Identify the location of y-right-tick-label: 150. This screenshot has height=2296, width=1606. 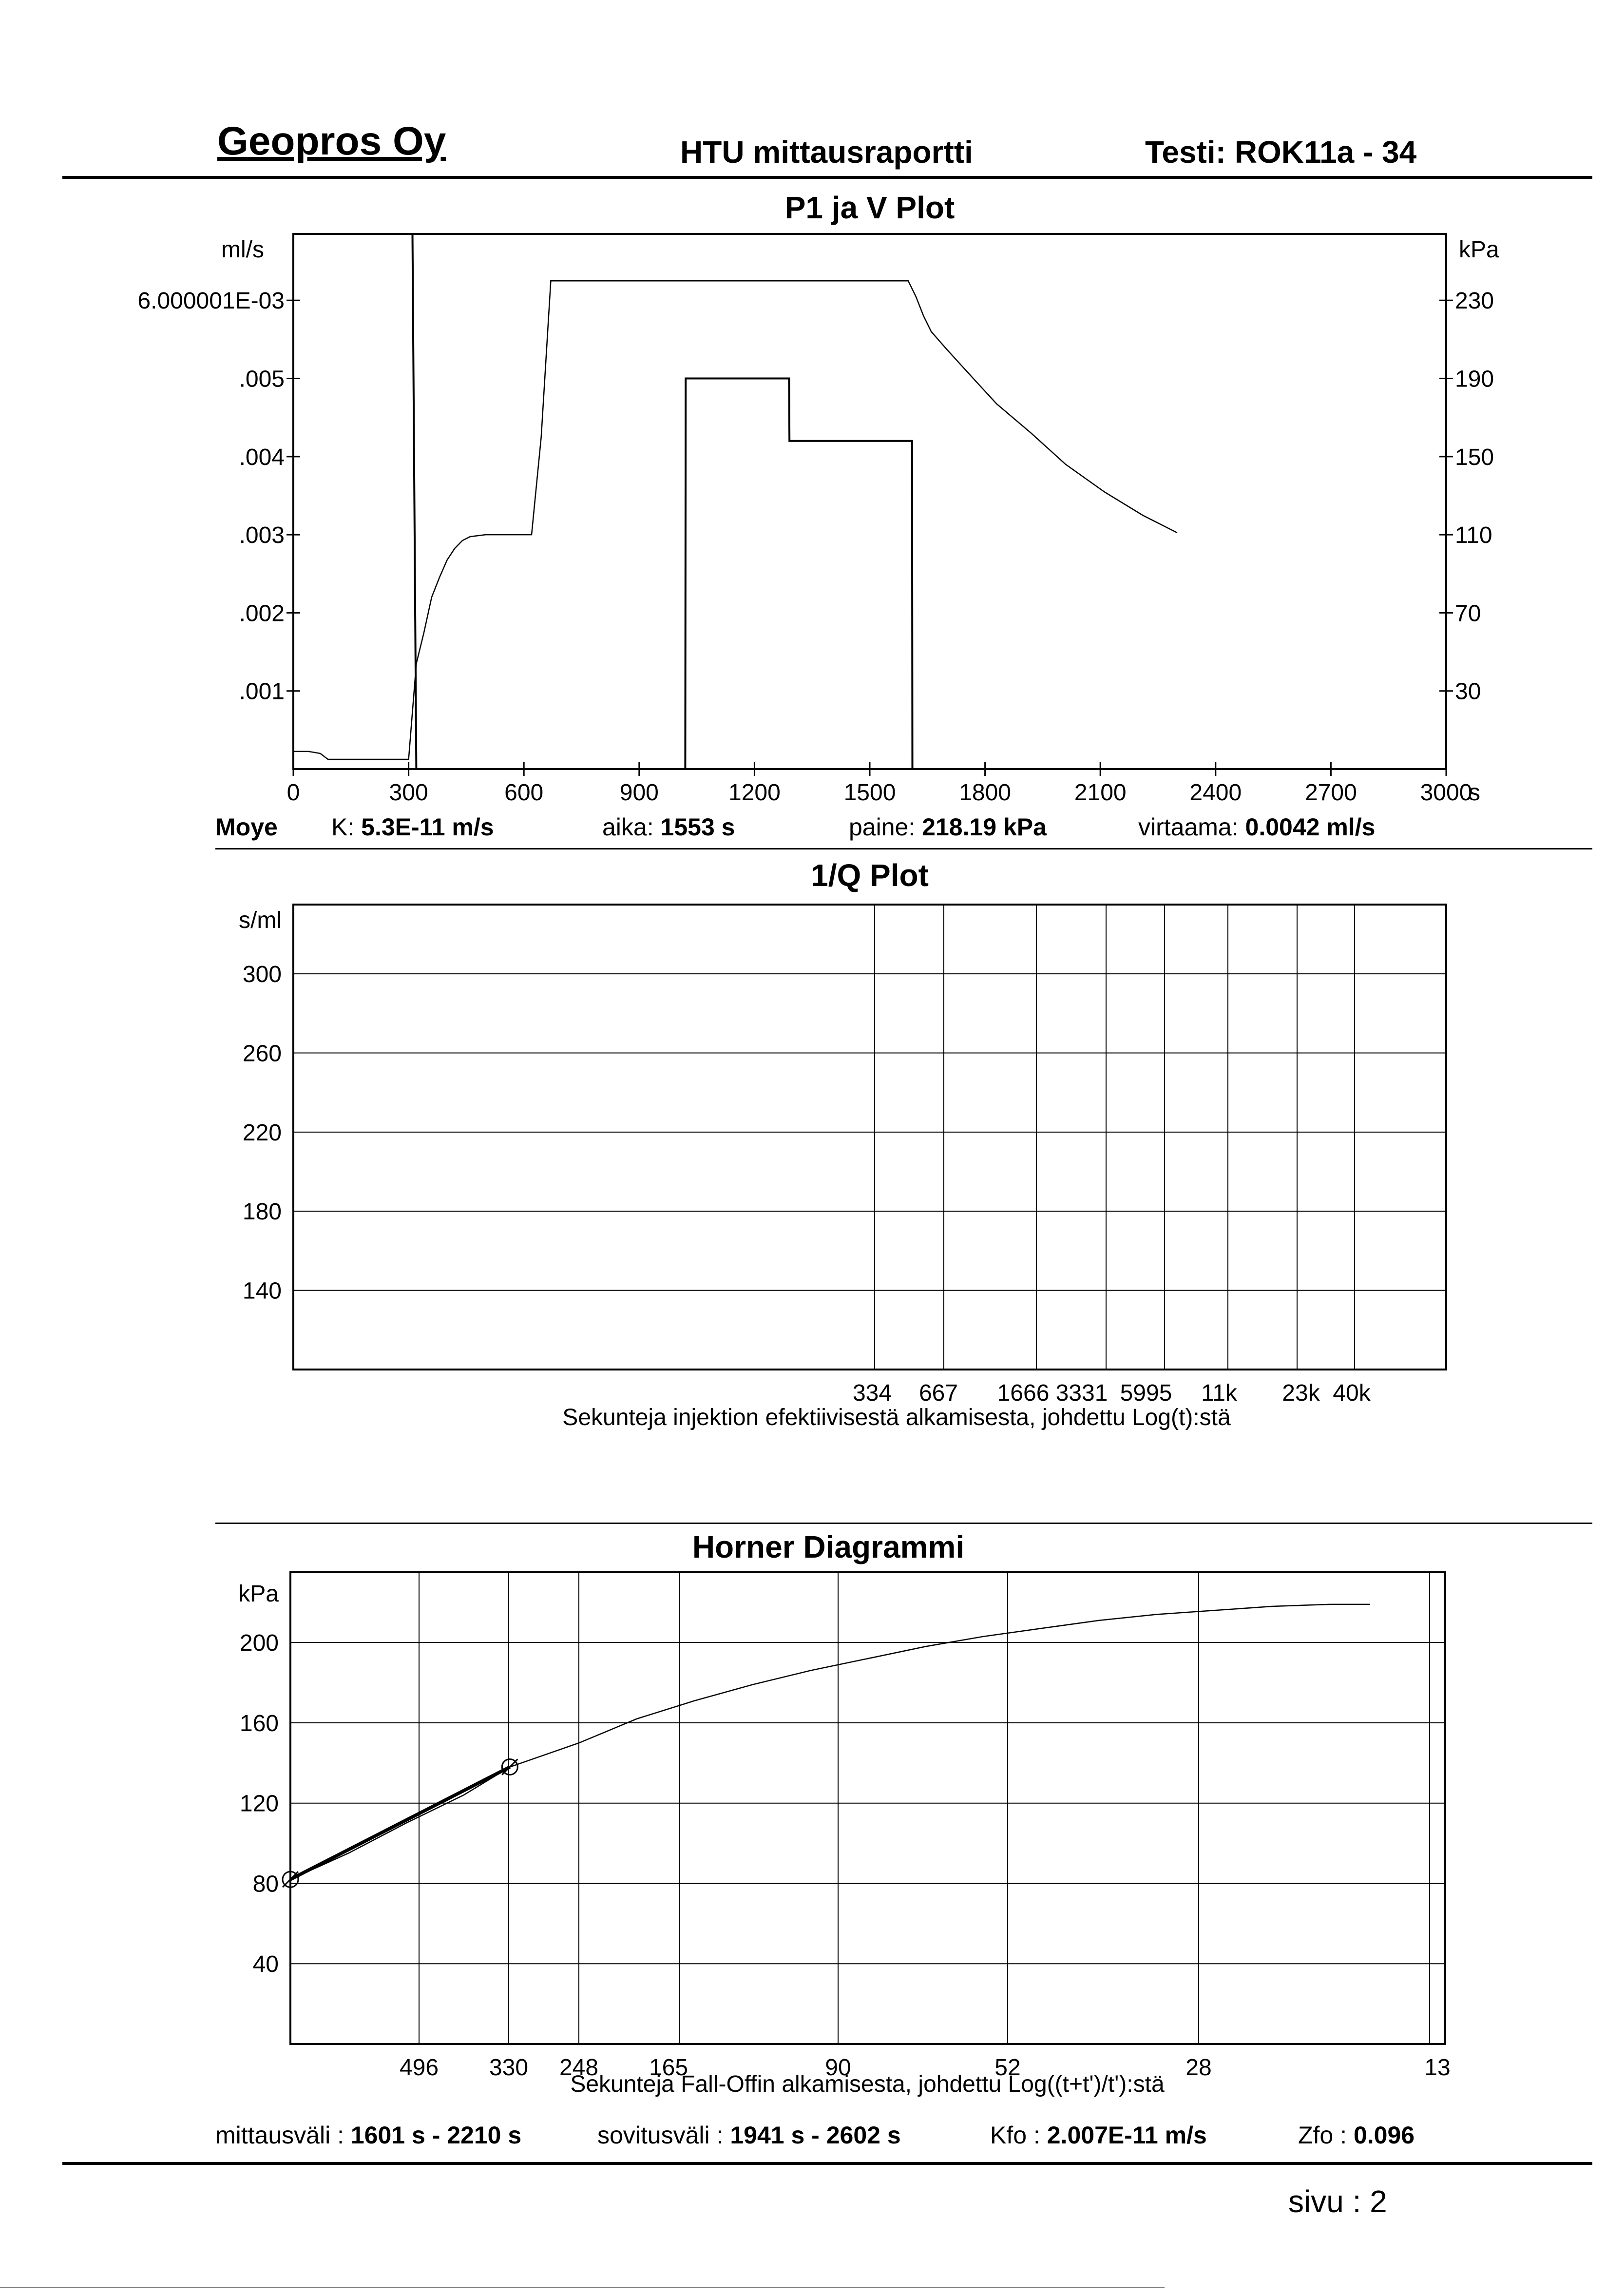
(1474, 457).